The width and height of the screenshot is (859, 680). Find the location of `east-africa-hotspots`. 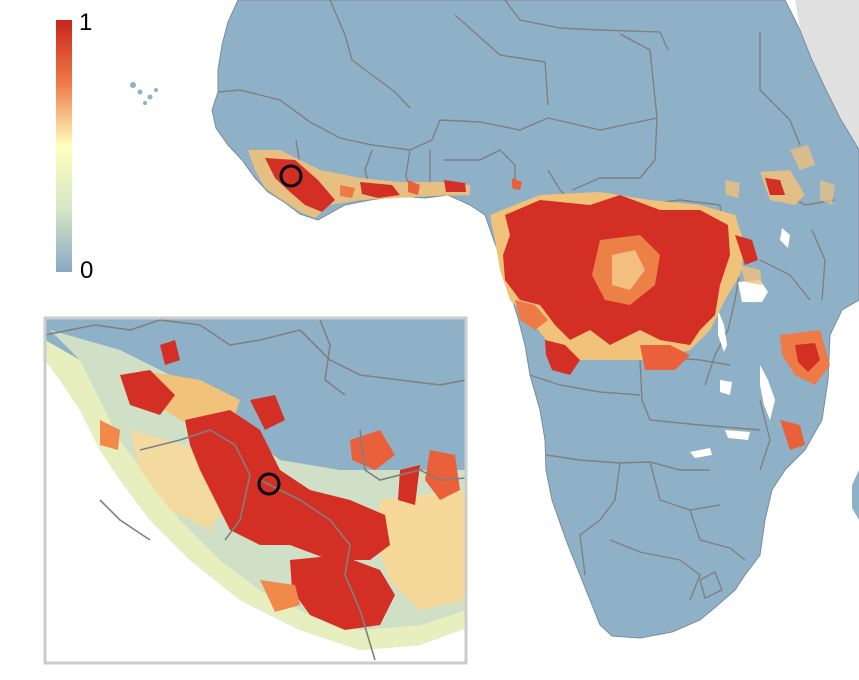

east-africa-hotspots is located at coordinates (780, 297).